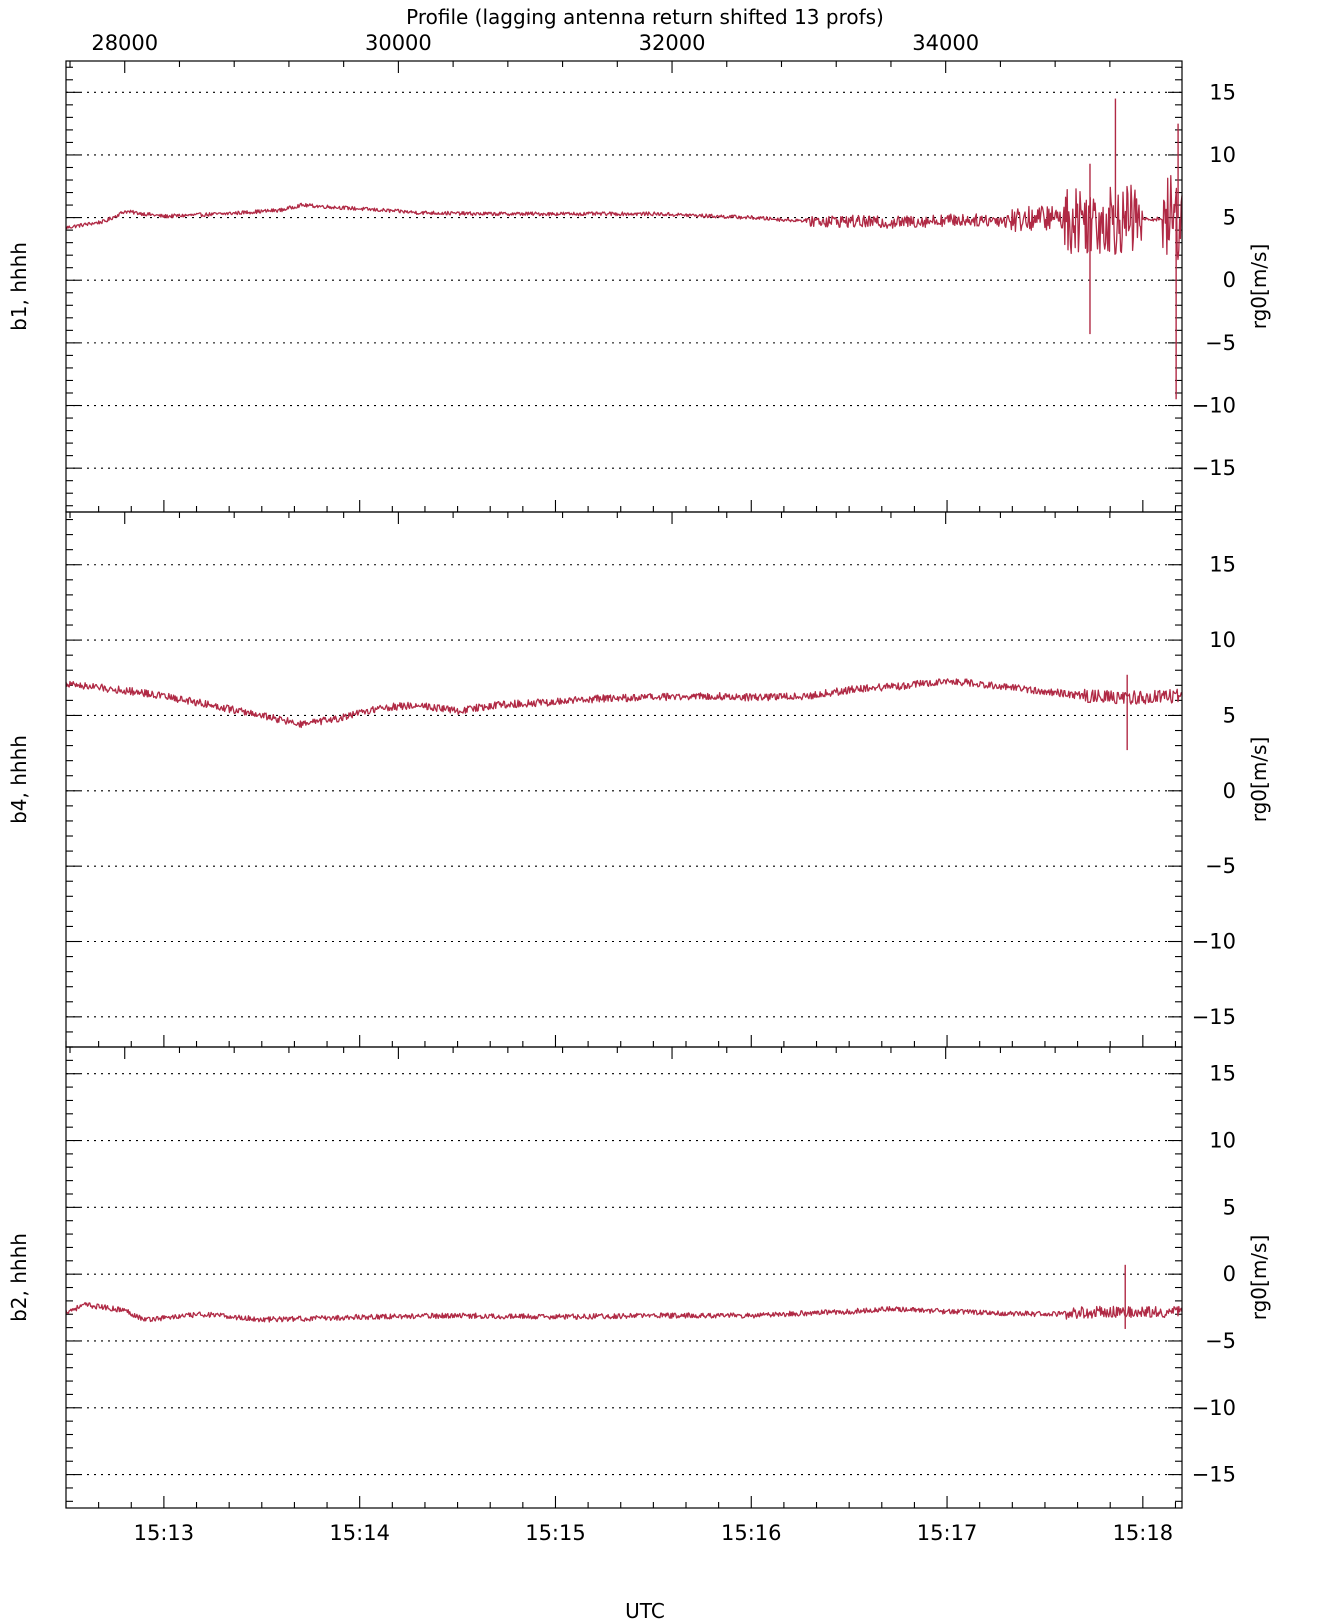 The image size is (1327, 1622). I want to click on panel-left-label: b4, hhhh, so click(19, 779).